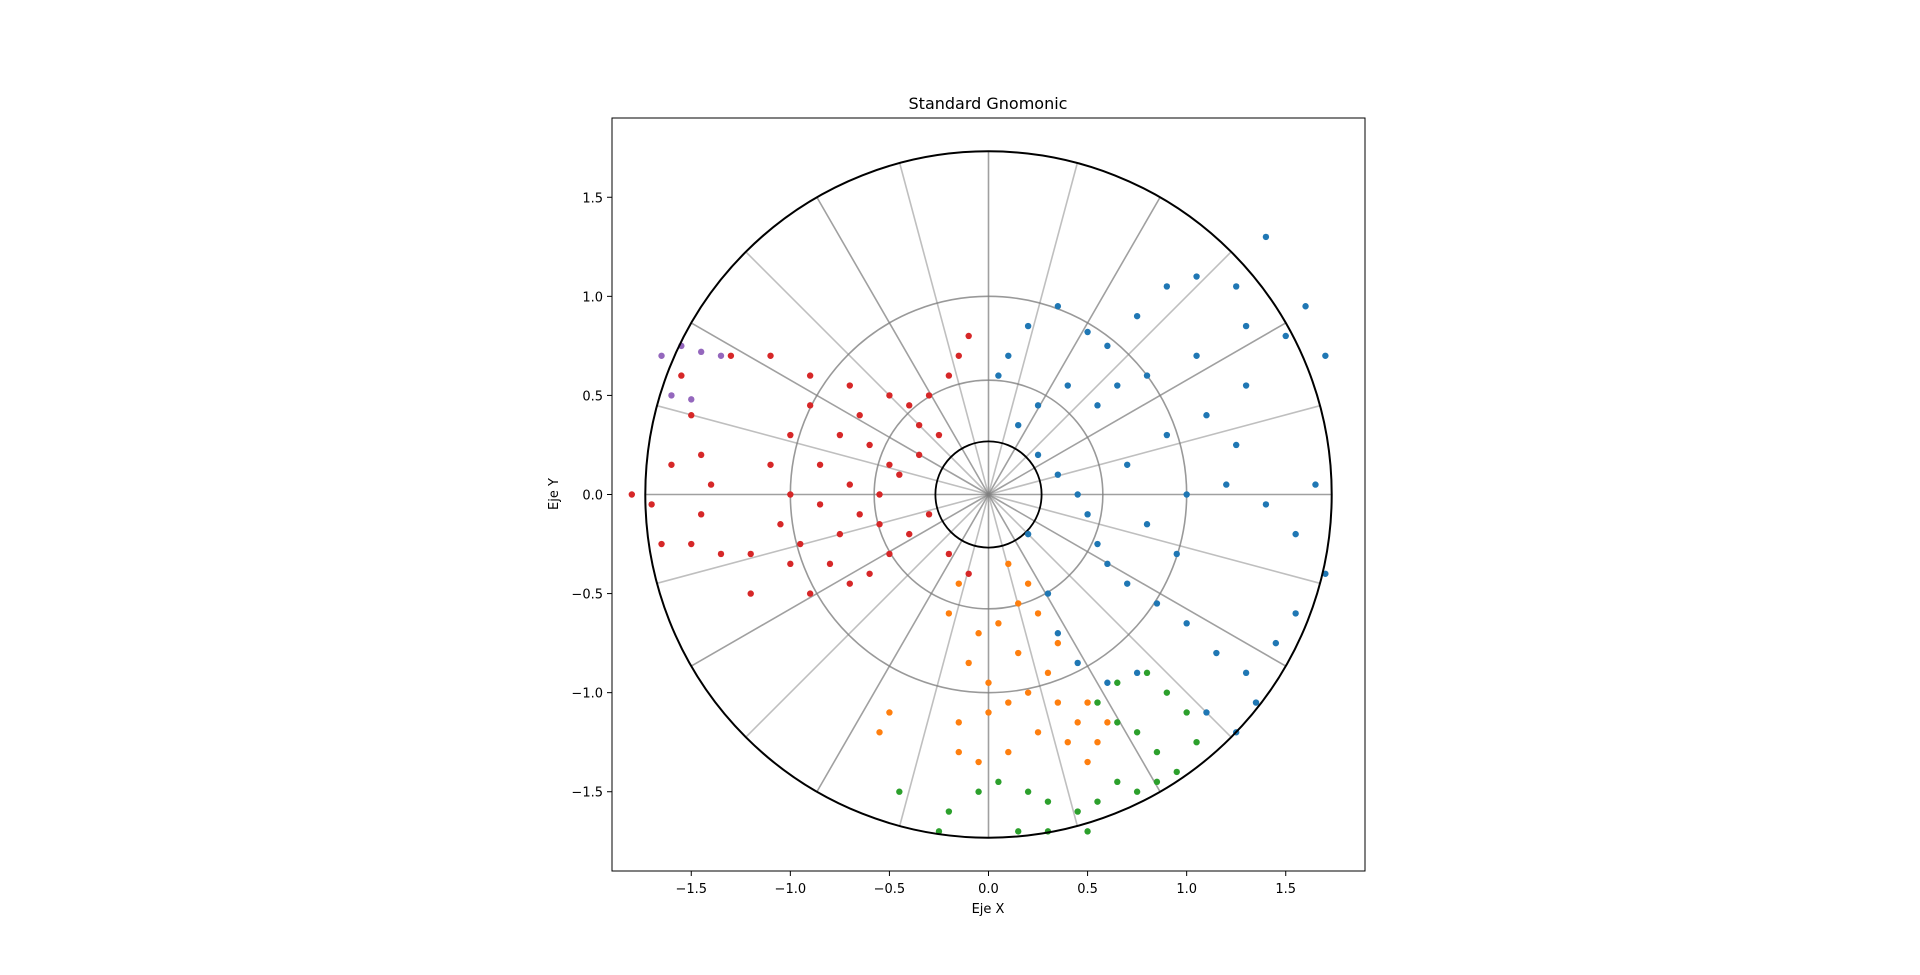  Describe the element at coordinates (587, 793) in the screenshot. I see `y-tick-label: −1.5` at that location.